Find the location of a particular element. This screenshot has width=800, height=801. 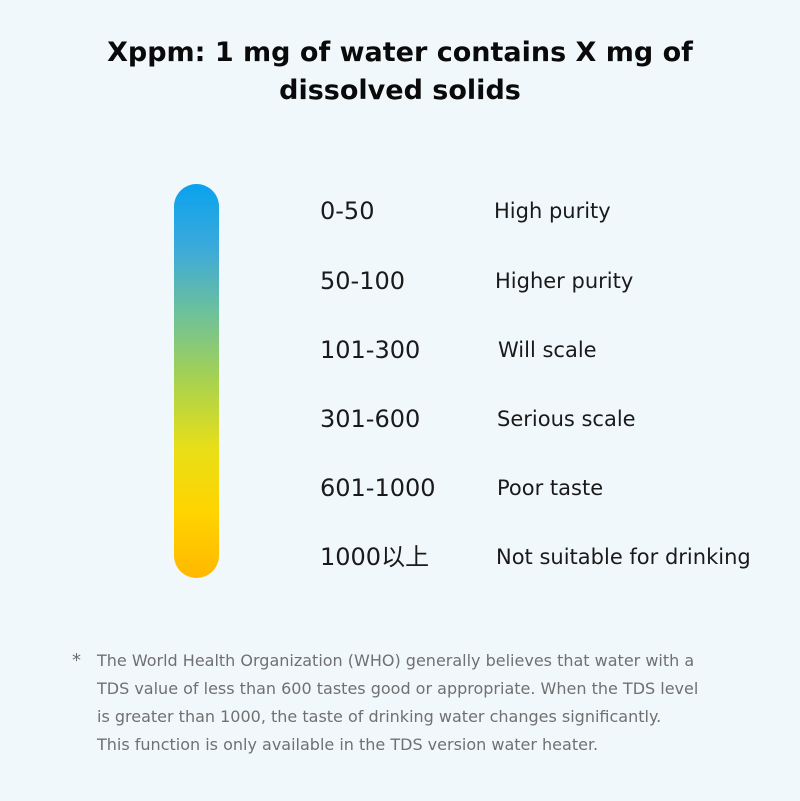

description-label: High purity is located at coordinates (552, 211).